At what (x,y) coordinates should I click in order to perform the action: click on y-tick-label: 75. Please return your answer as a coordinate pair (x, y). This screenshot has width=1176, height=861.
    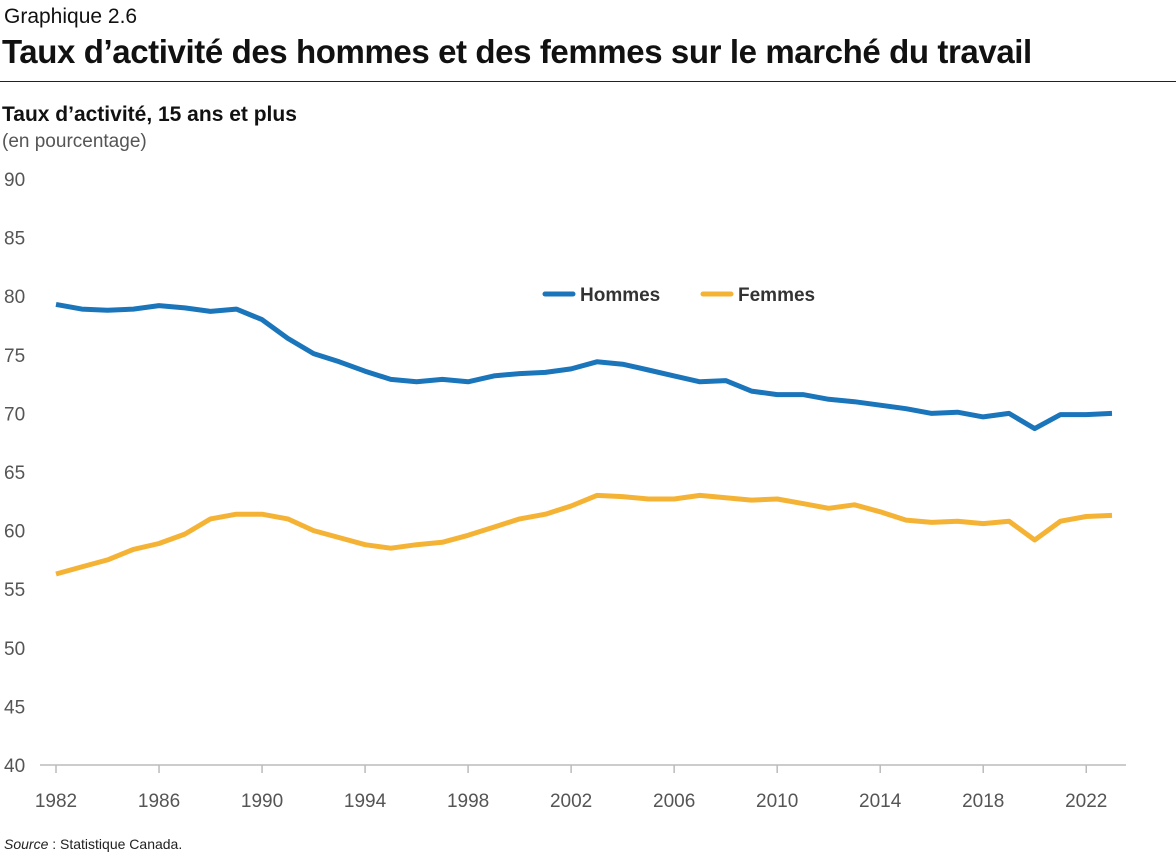
    Looking at the image, I should click on (14, 356).